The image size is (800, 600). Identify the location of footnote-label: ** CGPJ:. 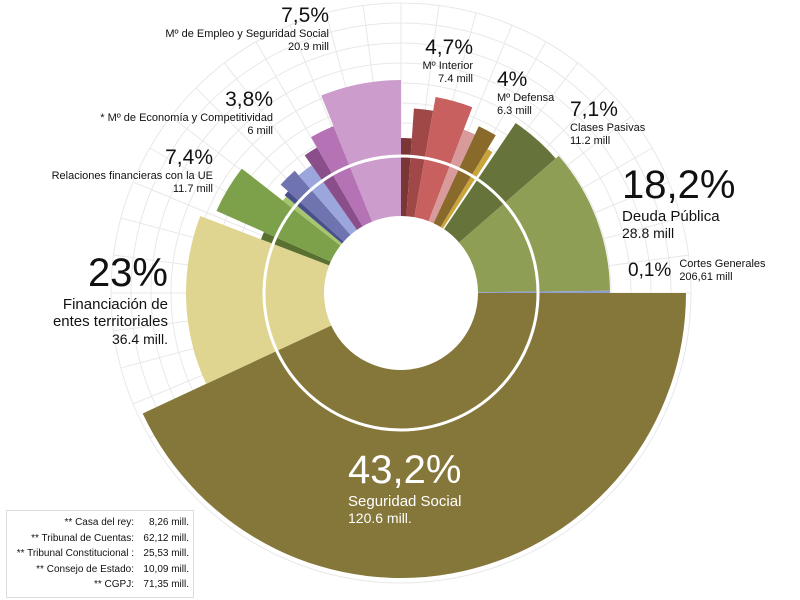
(113, 584).